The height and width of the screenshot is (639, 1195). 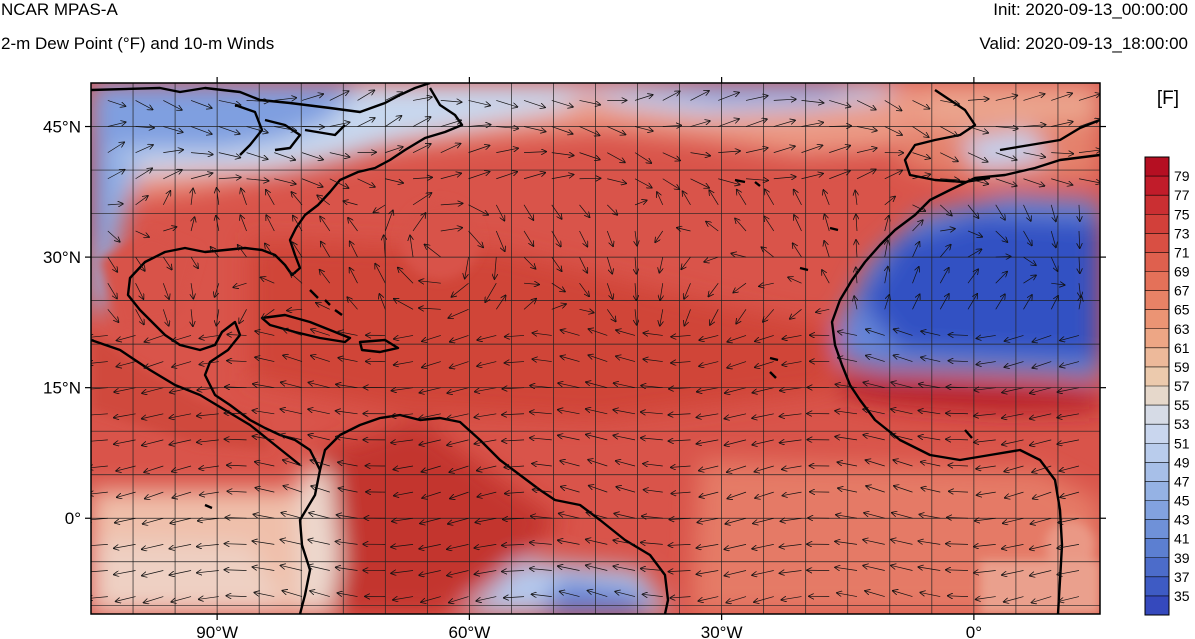 What do you see at coordinates (1182, 386) in the screenshot?
I see `colorbar-label: 57` at bounding box center [1182, 386].